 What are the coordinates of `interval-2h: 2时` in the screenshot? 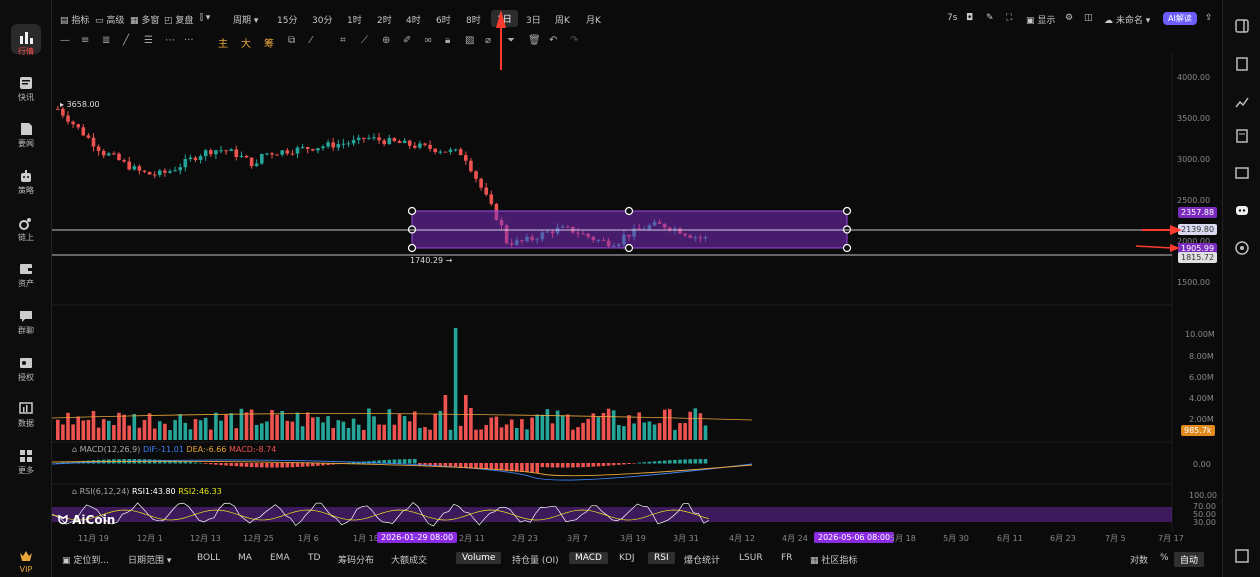 It's located at (384, 21).